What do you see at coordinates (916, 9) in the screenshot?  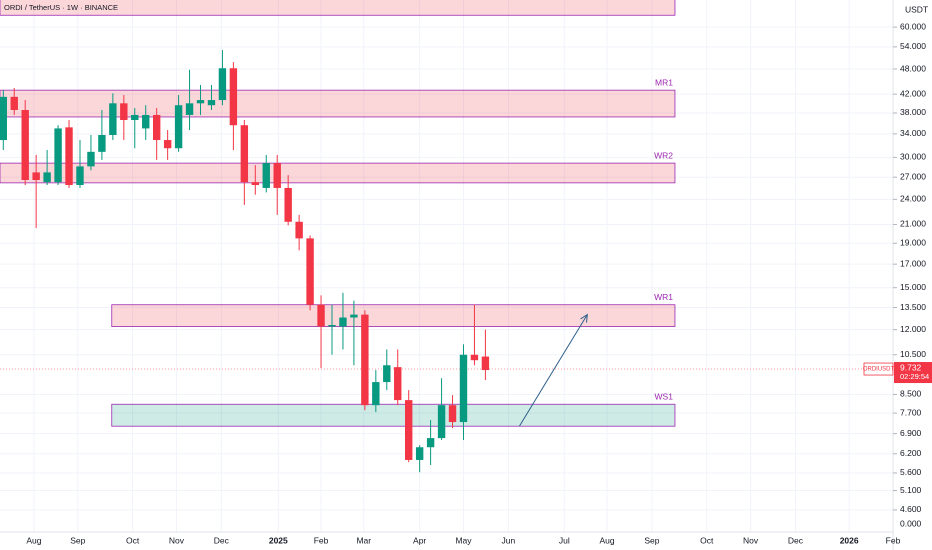 I see `y-unit-label: USDT` at bounding box center [916, 9].